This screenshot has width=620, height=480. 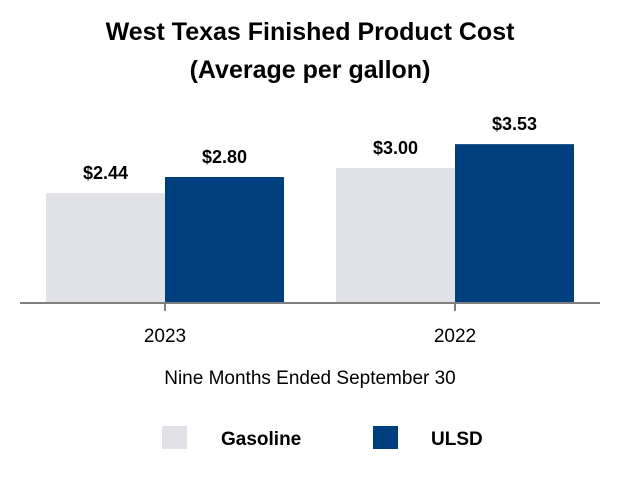 What do you see at coordinates (165, 336) in the screenshot?
I see `x-tick-label-2023: 2023` at bounding box center [165, 336].